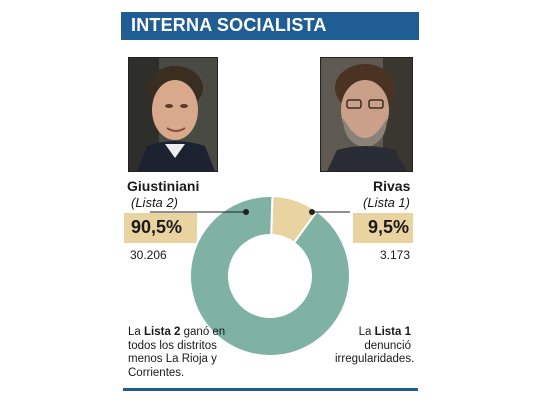 The image size is (540, 405). What do you see at coordinates (173, 114) in the screenshot?
I see `portrait-giustiniani` at bounding box center [173, 114].